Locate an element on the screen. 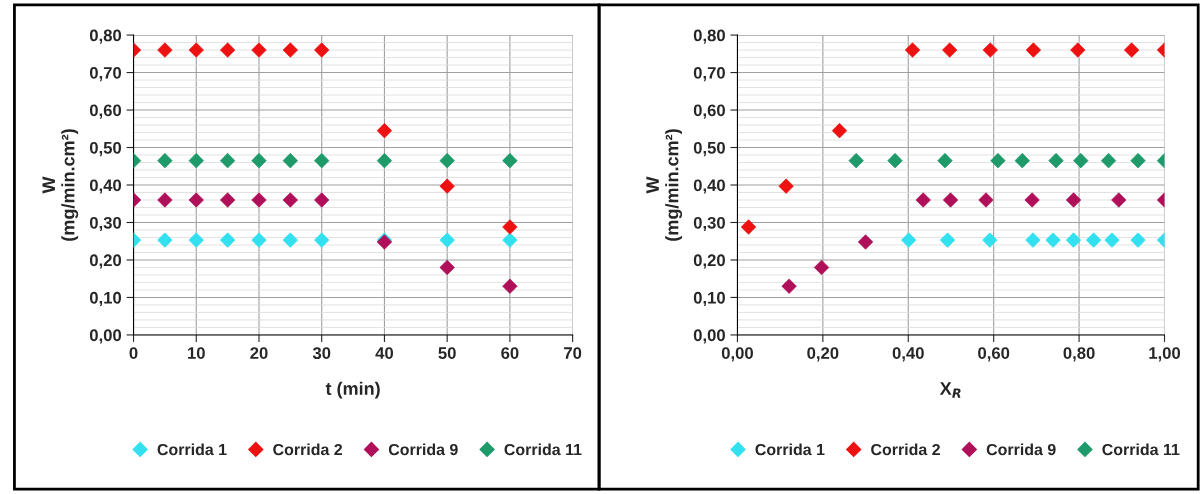 This screenshot has height=494, width=1203. x-tick-label: 1,00 is located at coordinates (1165, 354).